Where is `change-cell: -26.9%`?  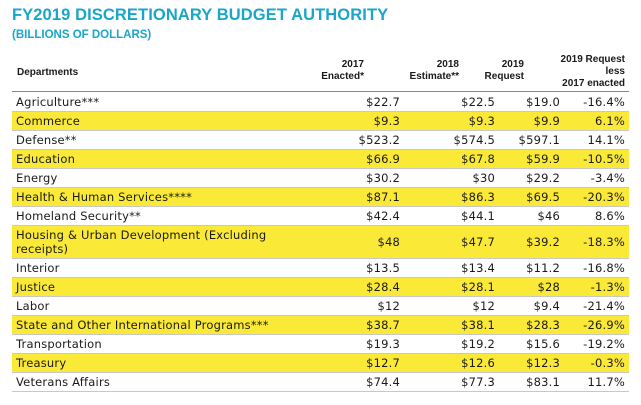
change-cell: -26.9% is located at coordinates (596, 325).